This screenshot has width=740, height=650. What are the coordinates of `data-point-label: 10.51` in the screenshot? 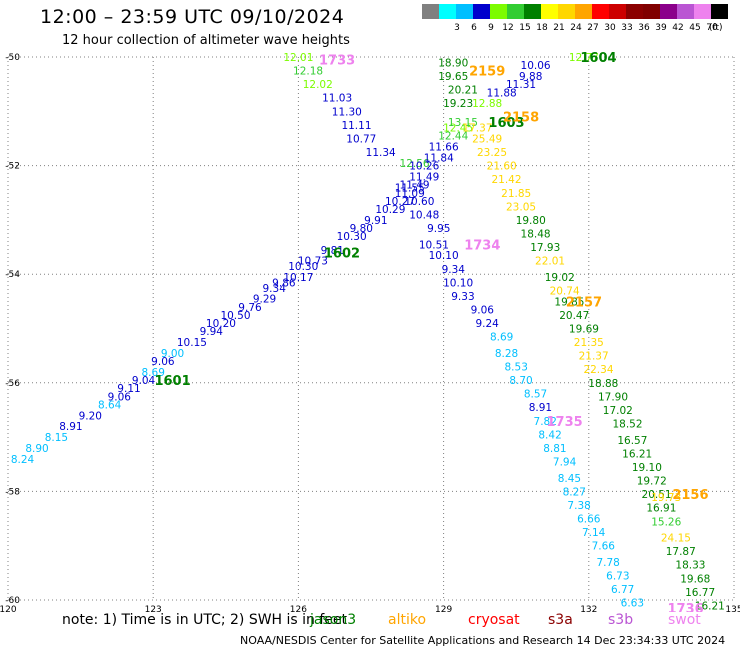 It's located at (434, 245).